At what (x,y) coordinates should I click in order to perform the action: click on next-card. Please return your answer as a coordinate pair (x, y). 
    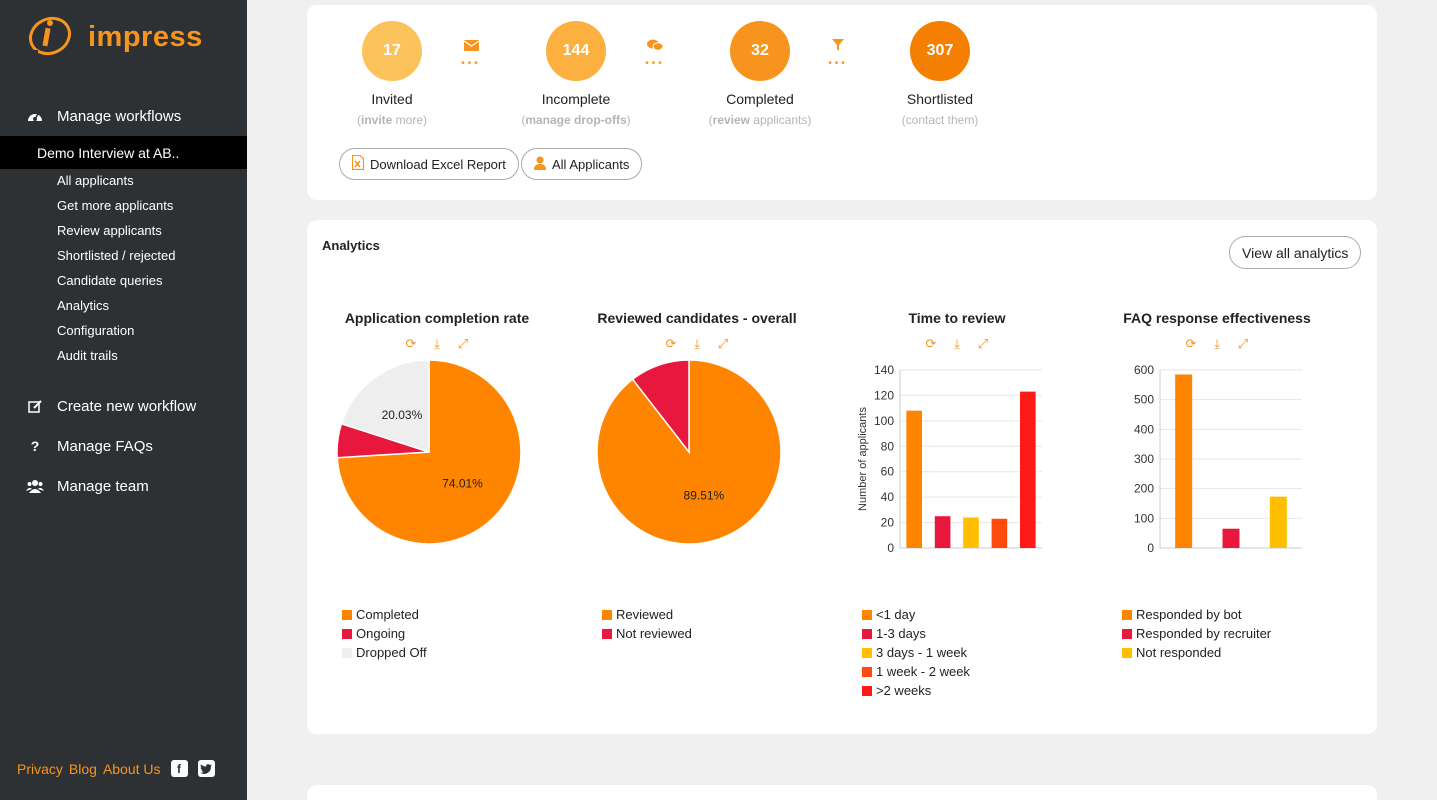
    Looking at the image, I should click on (842, 792).